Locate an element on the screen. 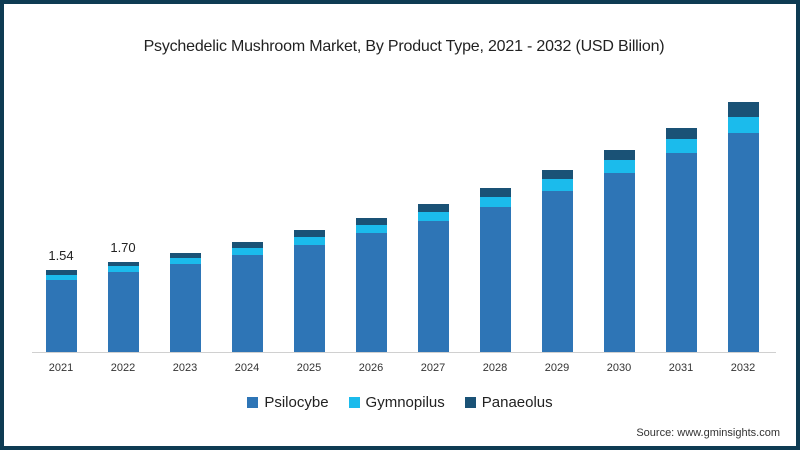 The image size is (800, 450). x-tick-2029: 2029 is located at coordinates (557, 368).